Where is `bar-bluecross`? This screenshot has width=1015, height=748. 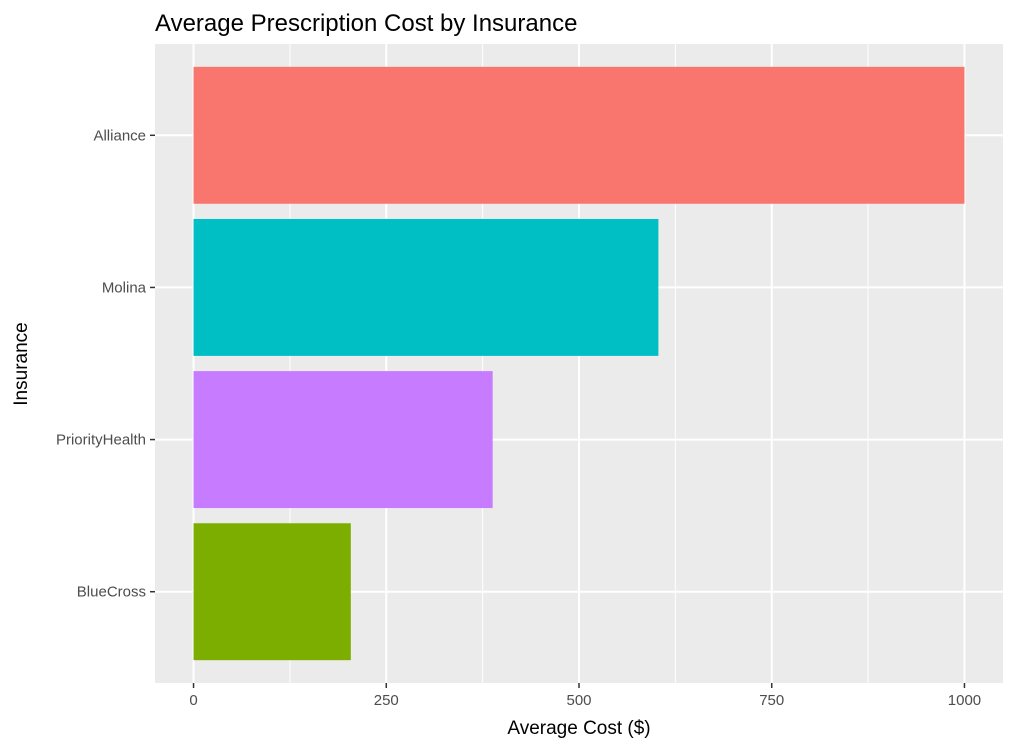 bar-bluecross is located at coordinates (272, 592).